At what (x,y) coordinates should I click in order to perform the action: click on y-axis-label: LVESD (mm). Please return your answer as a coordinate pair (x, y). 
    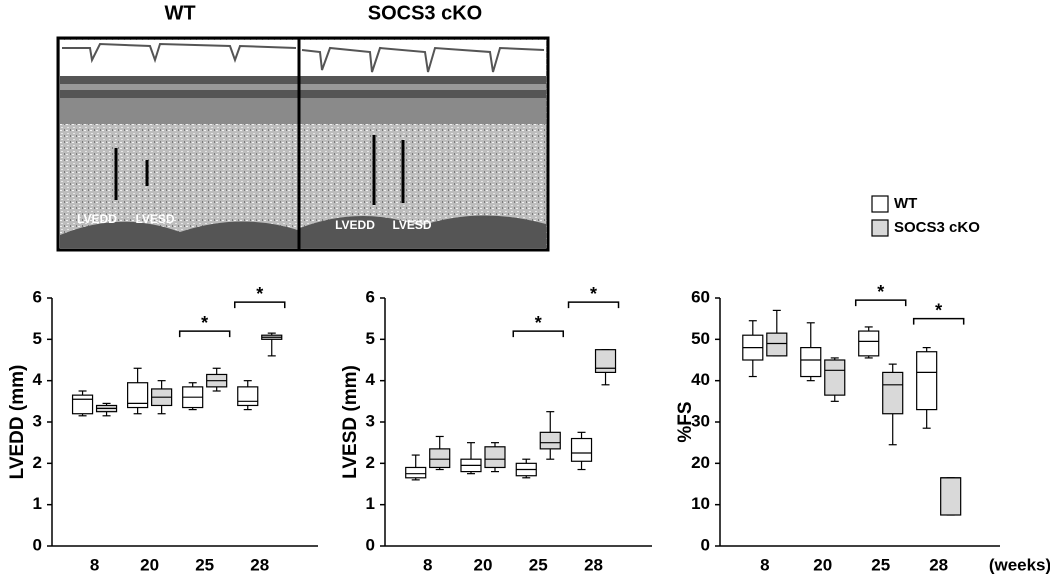
    Looking at the image, I should click on (350, 422).